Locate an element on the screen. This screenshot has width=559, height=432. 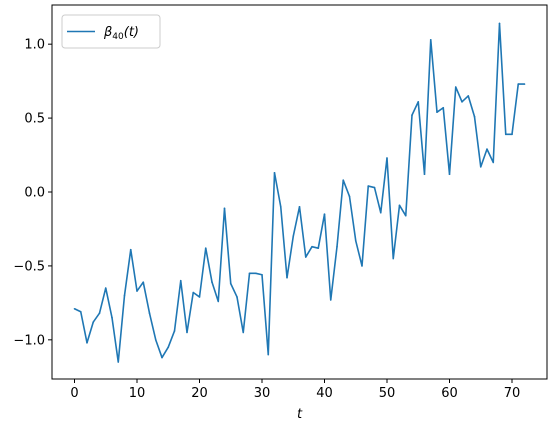
legend-label-subscript: 40 is located at coordinates (118, 37).